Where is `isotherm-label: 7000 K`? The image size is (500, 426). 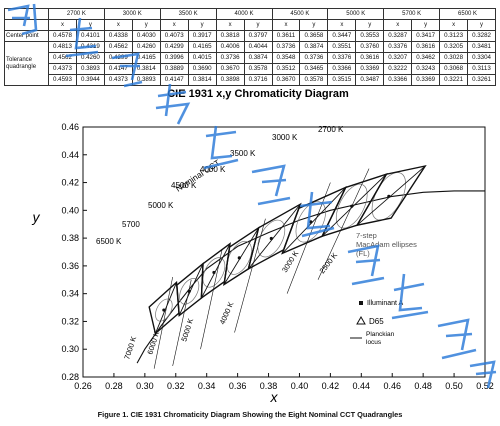
isotherm-label: 7000 K is located at coordinates (130, 347).